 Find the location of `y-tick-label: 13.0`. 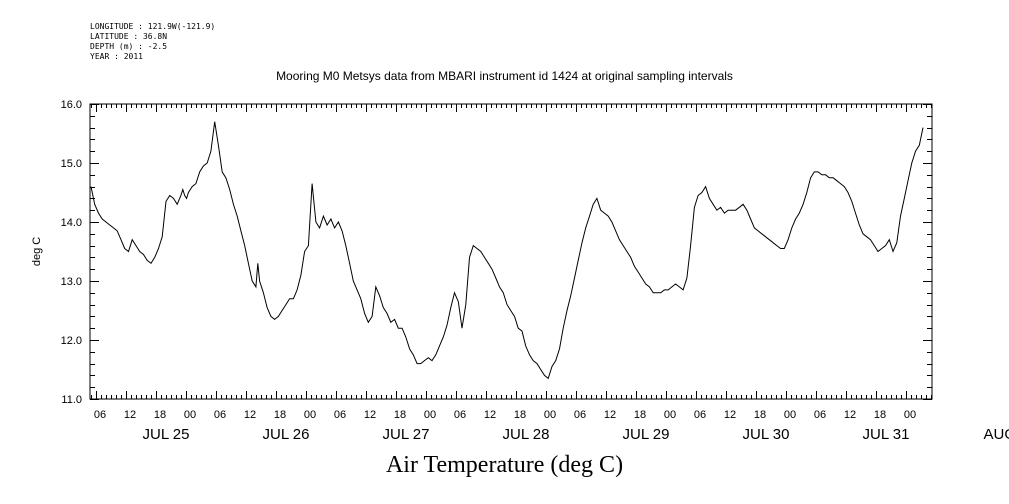

y-tick-label: 13.0 is located at coordinates (71, 282).